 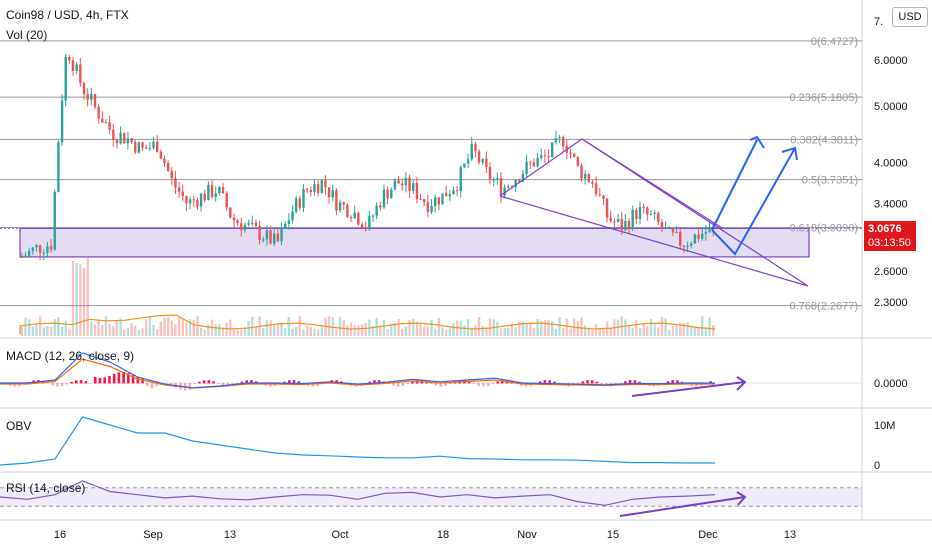 I want to click on volume-indicator-title: Vol (20), so click(x=27, y=35).